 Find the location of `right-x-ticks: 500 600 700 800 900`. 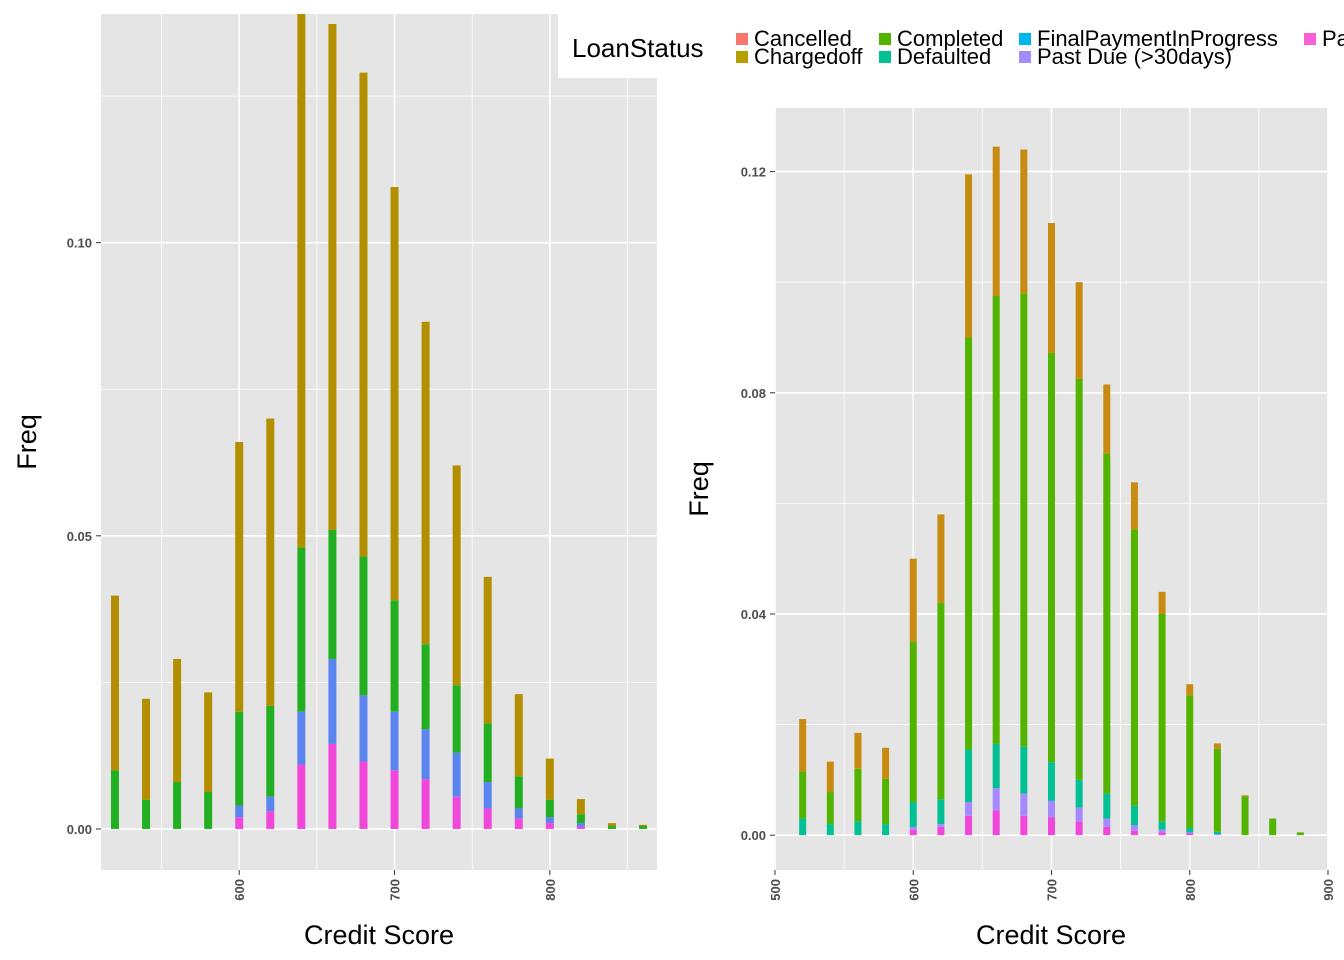

right-x-ticks: 500 600 700 800 900 is located at coordinates (1052, 885).